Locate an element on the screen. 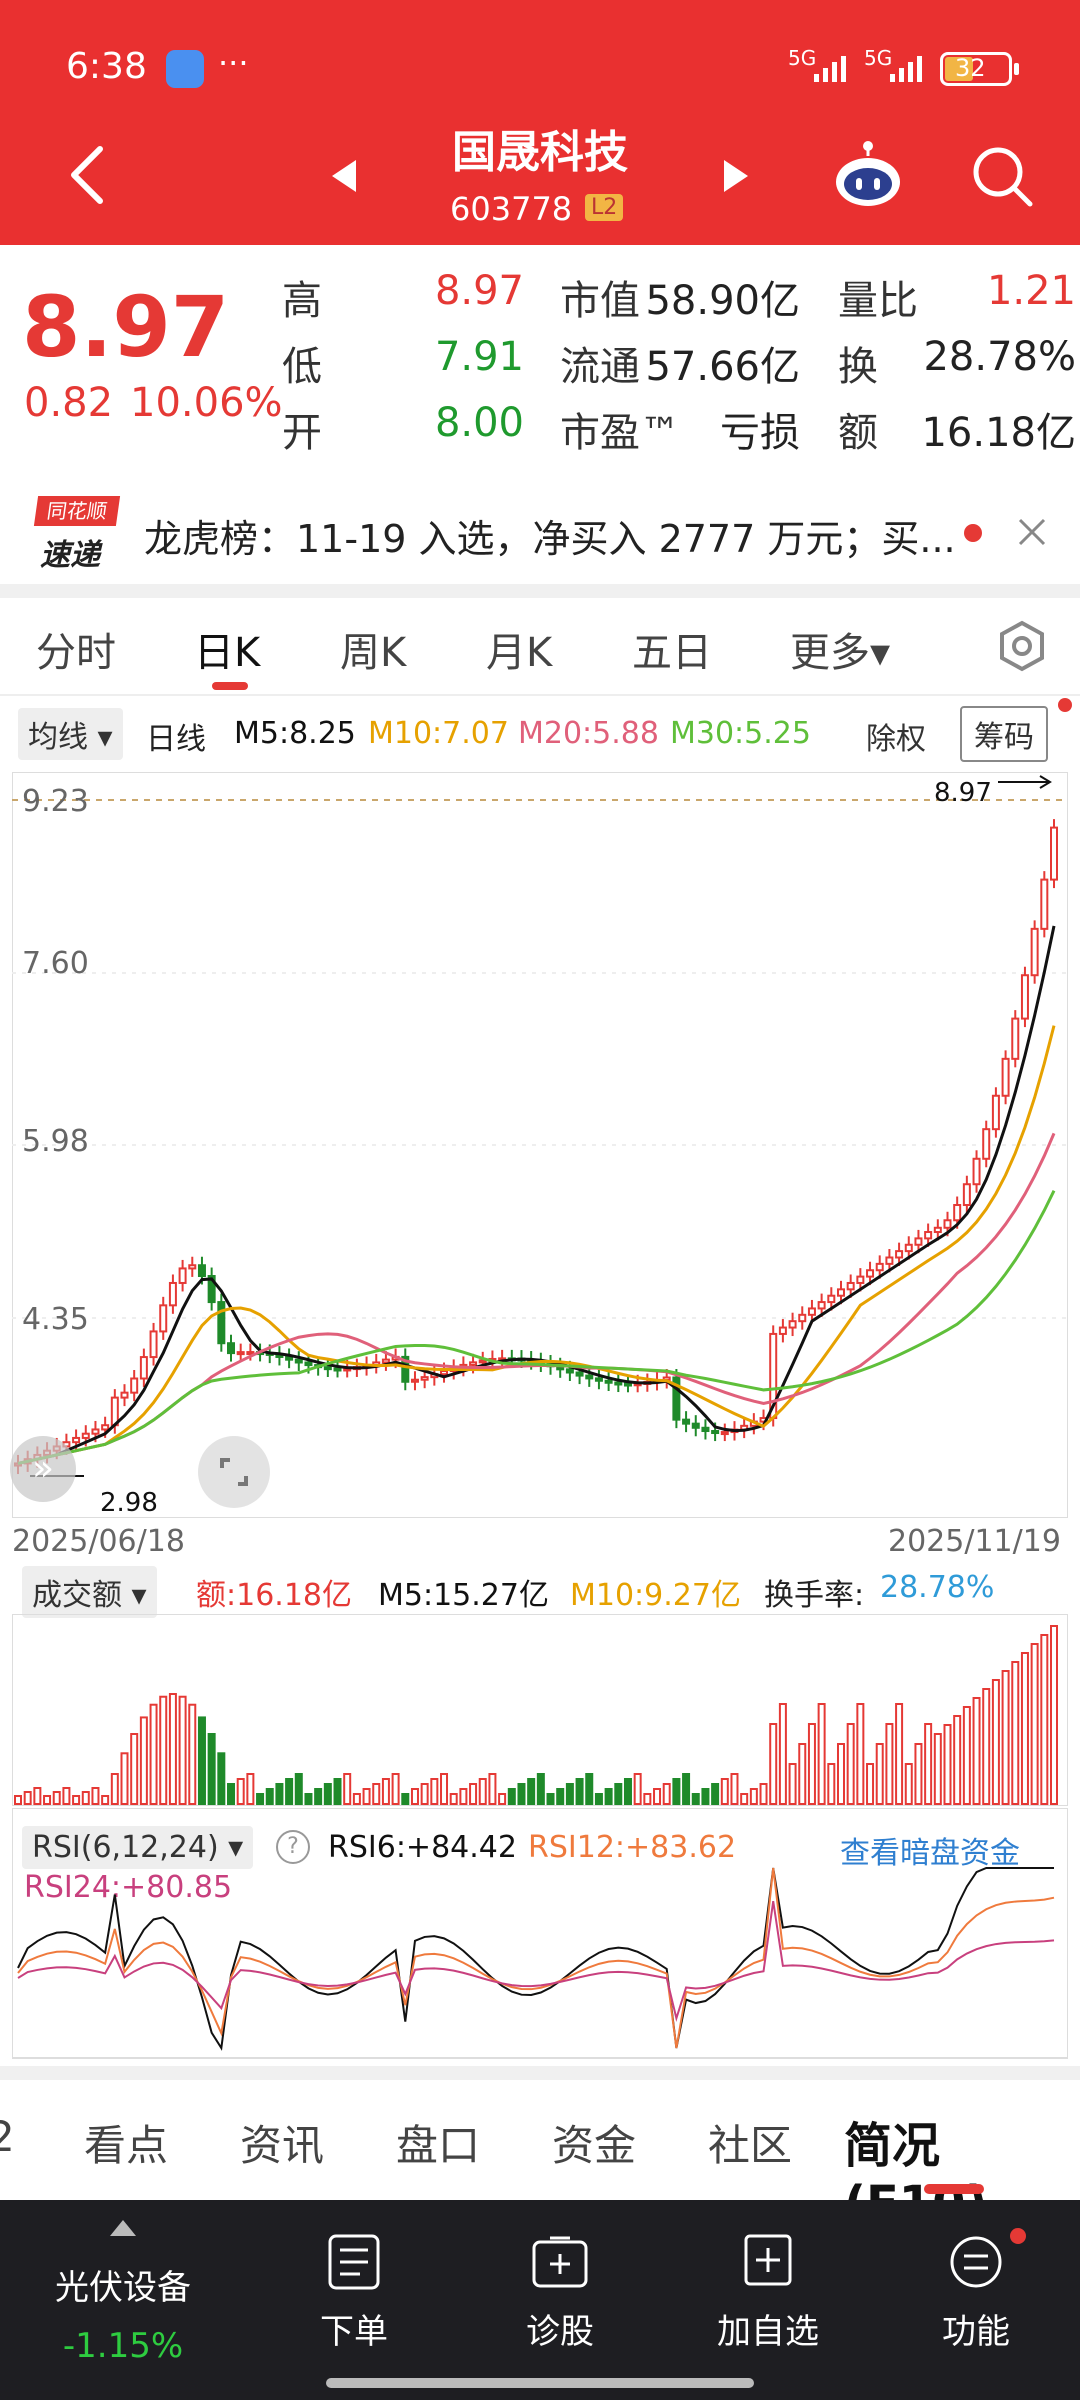 The width and height of the screenshot is (1080, 2400). volume-chart is located at coordinates (540, 1710).